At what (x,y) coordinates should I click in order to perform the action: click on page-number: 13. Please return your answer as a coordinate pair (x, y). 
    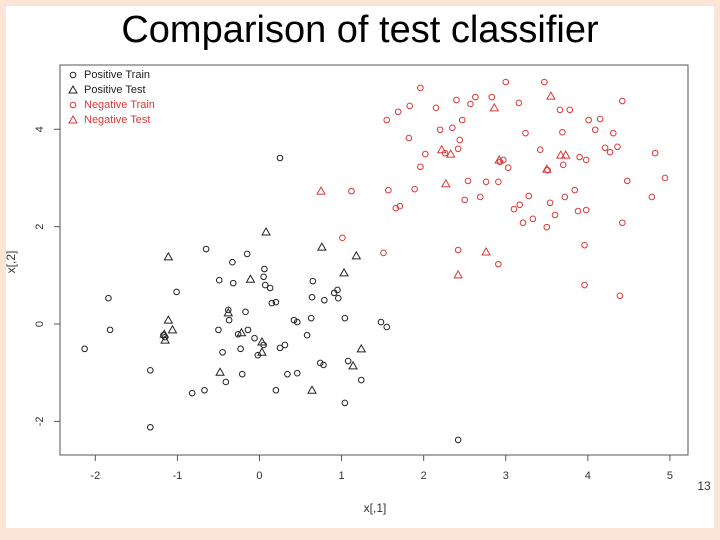
    Looking at the image, I should click on (704, 486).